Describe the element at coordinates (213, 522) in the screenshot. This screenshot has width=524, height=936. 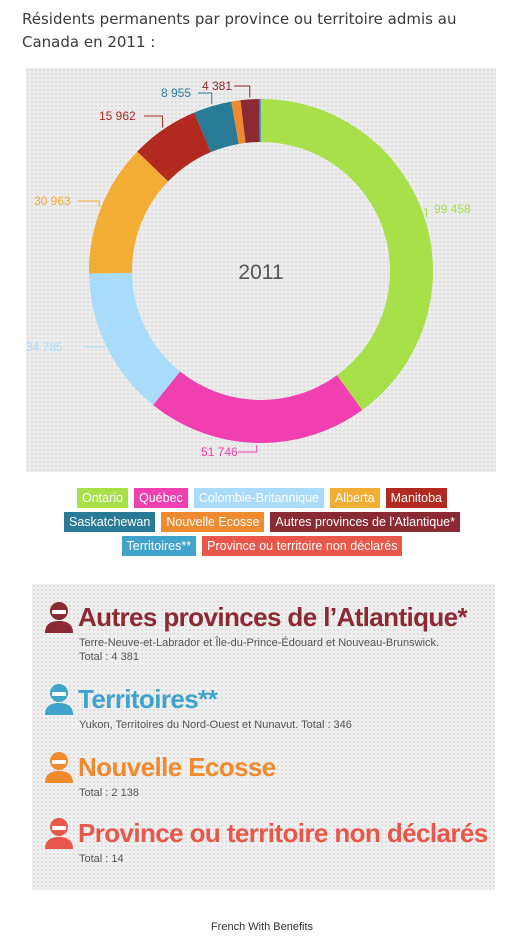
I see `legend-item: Nouvelle Ecosse` at that location.